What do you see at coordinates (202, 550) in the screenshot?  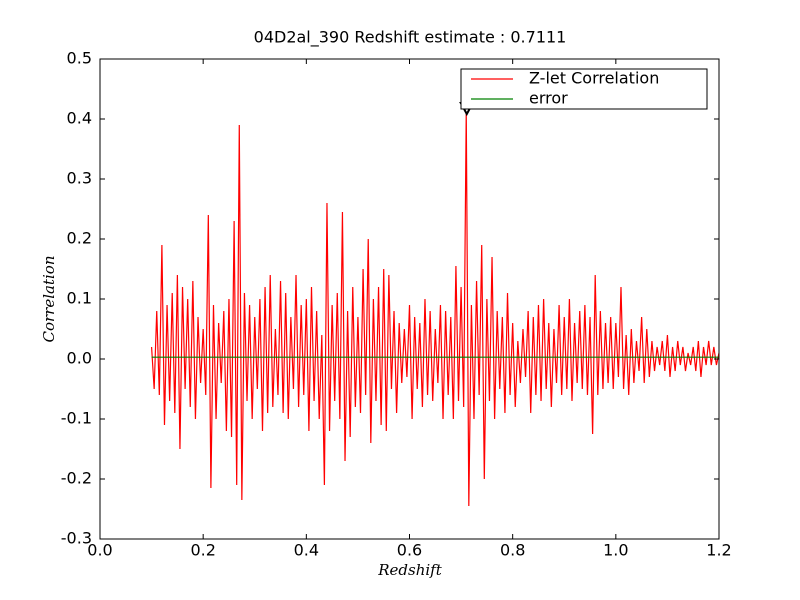 I see `x-tick-label: 0.2` at bounding box center [202, 550].